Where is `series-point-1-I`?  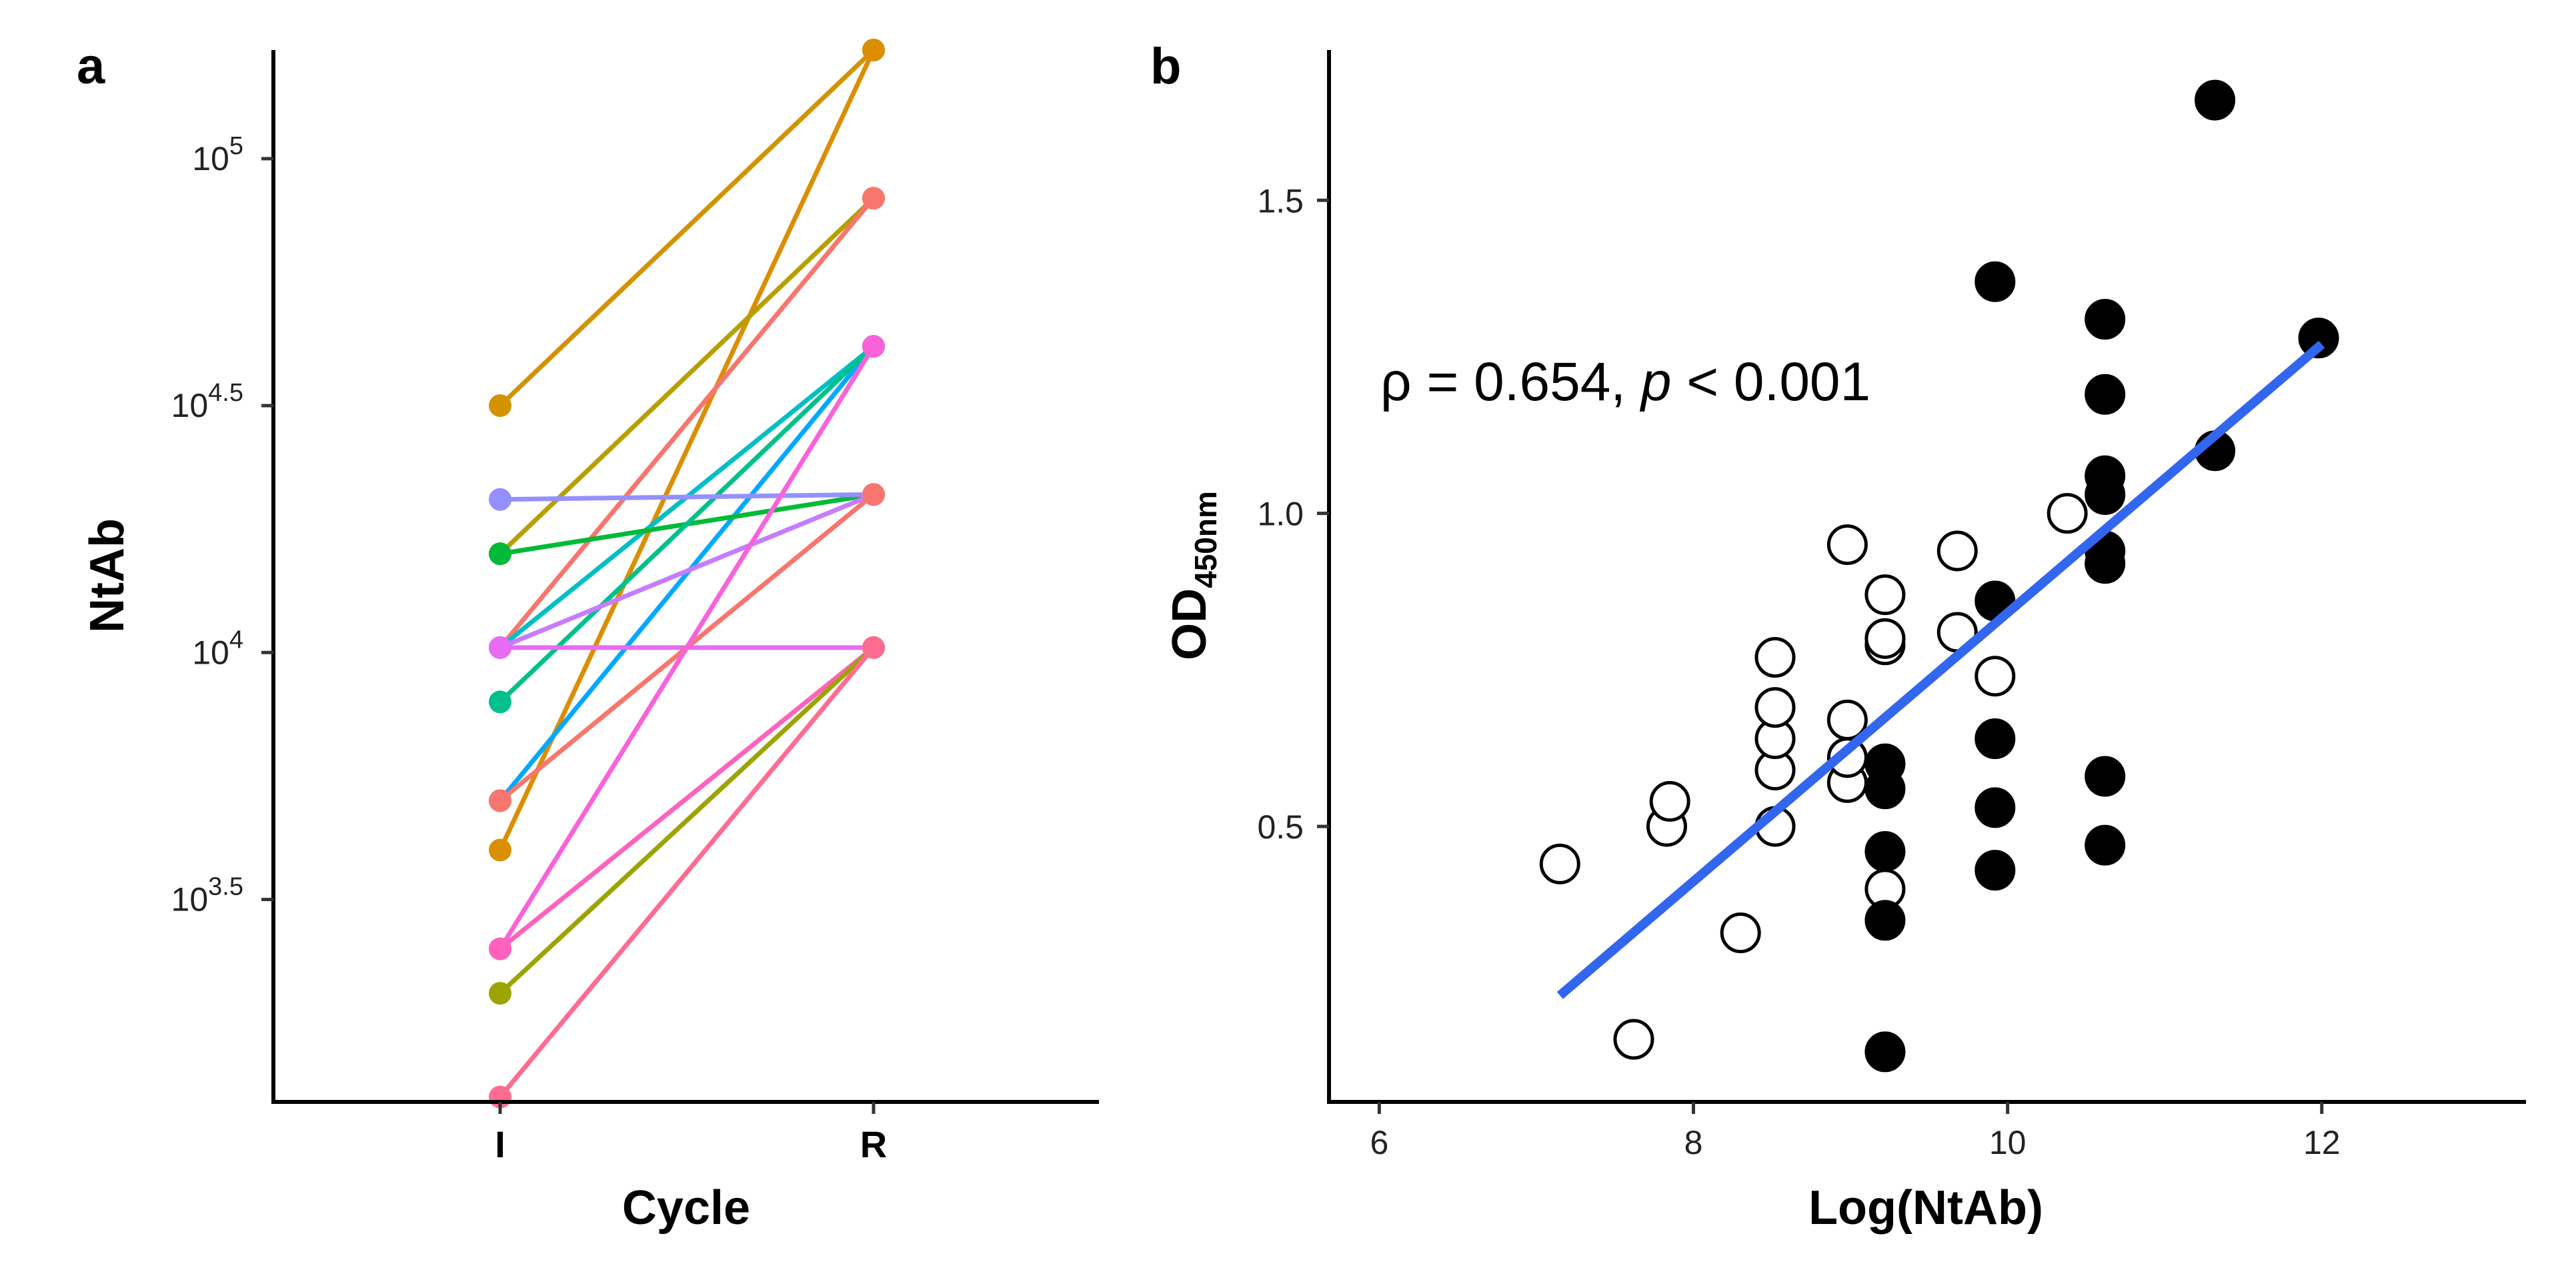
series-point-1-I is located at coordinates (500, 850).